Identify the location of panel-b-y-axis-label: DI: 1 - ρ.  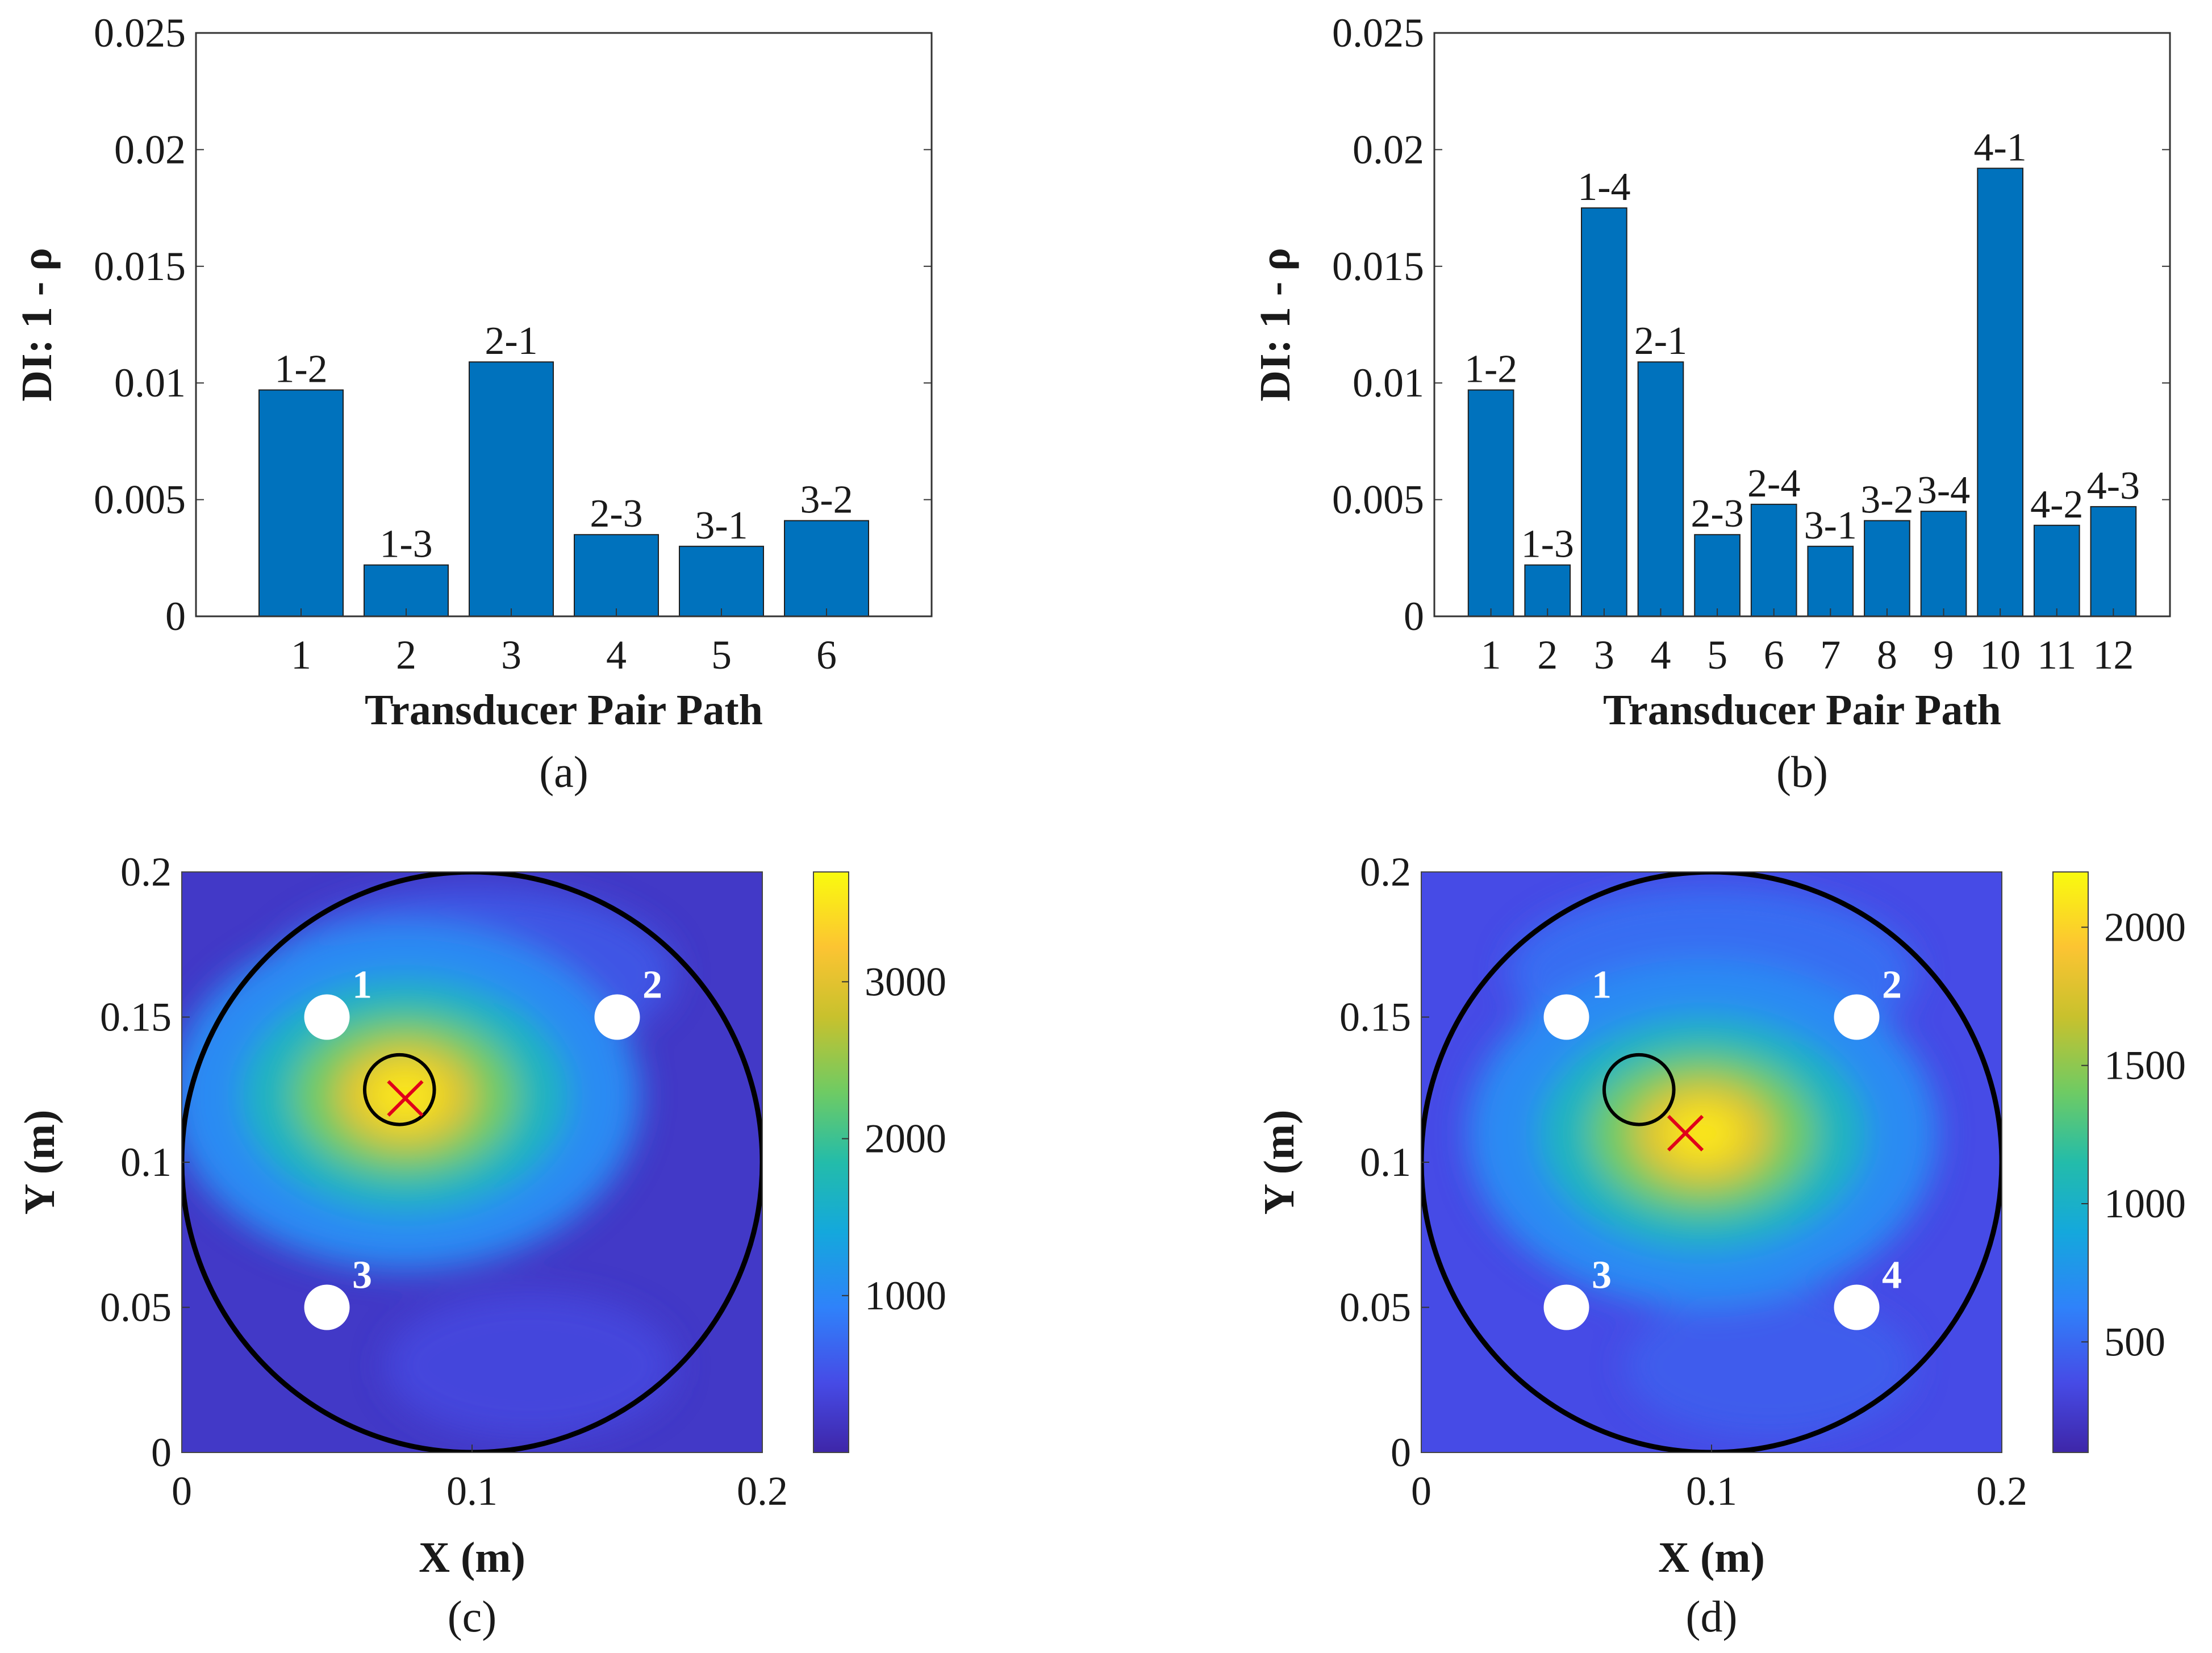
(1275, 325).